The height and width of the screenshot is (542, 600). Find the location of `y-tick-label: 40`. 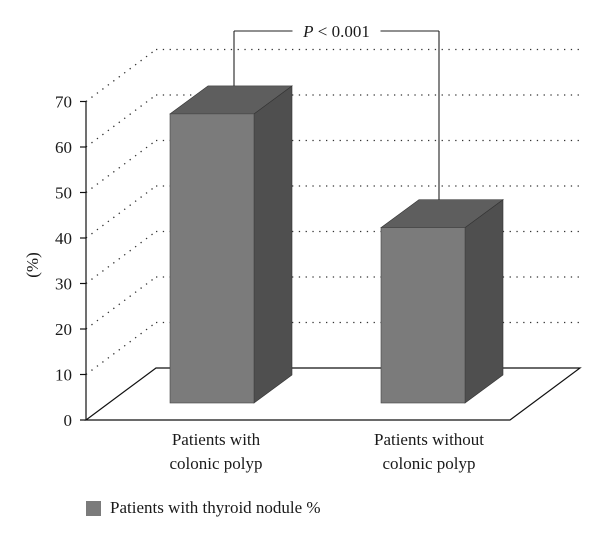

y-tick-label: 40 is located at coordinates (63, 238).